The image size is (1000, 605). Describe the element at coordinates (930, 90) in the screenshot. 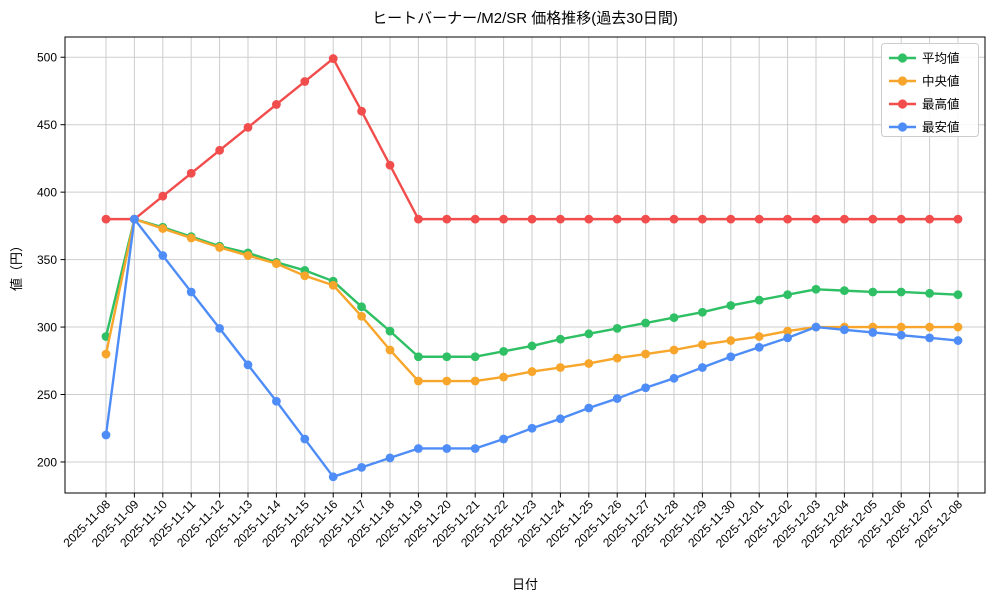

I see `legend-box` at that location.